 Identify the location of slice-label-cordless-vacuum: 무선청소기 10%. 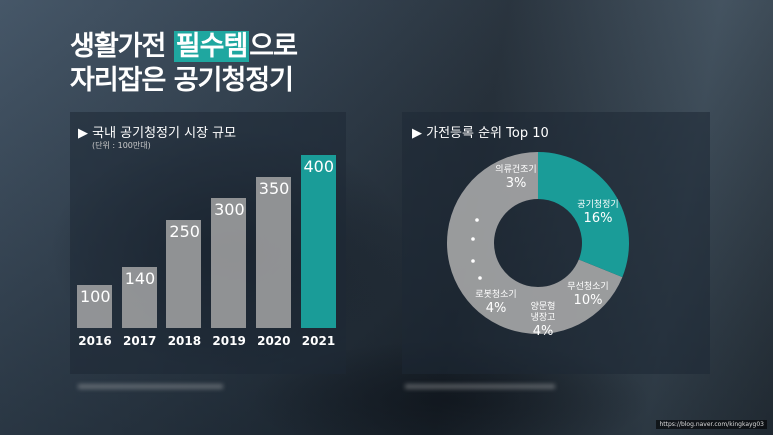
(588, 295).